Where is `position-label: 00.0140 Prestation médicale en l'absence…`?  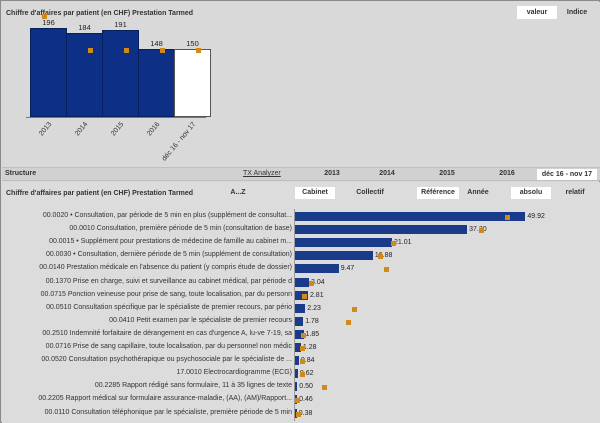
position-label: 00.0140 Prestation médicale en l'absence… is located at coordinates (165, 268).